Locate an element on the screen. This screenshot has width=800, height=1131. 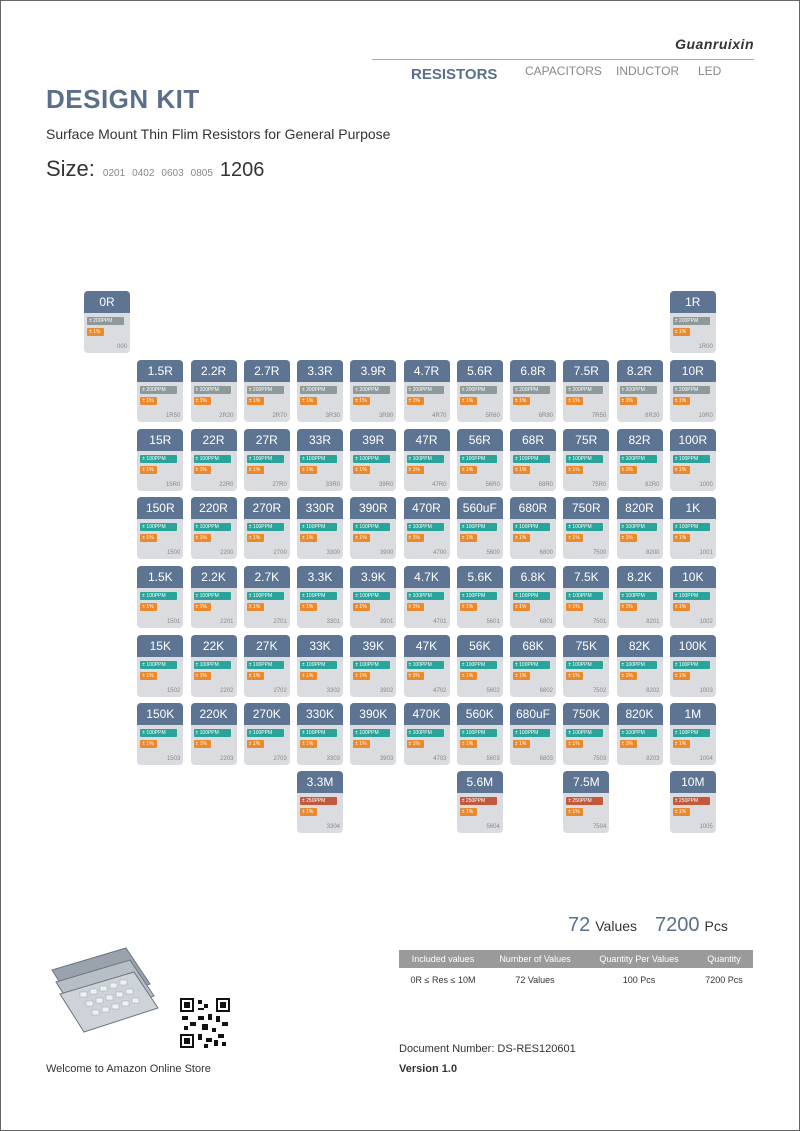
values-unit: Values is located at coordinates (616, 926).